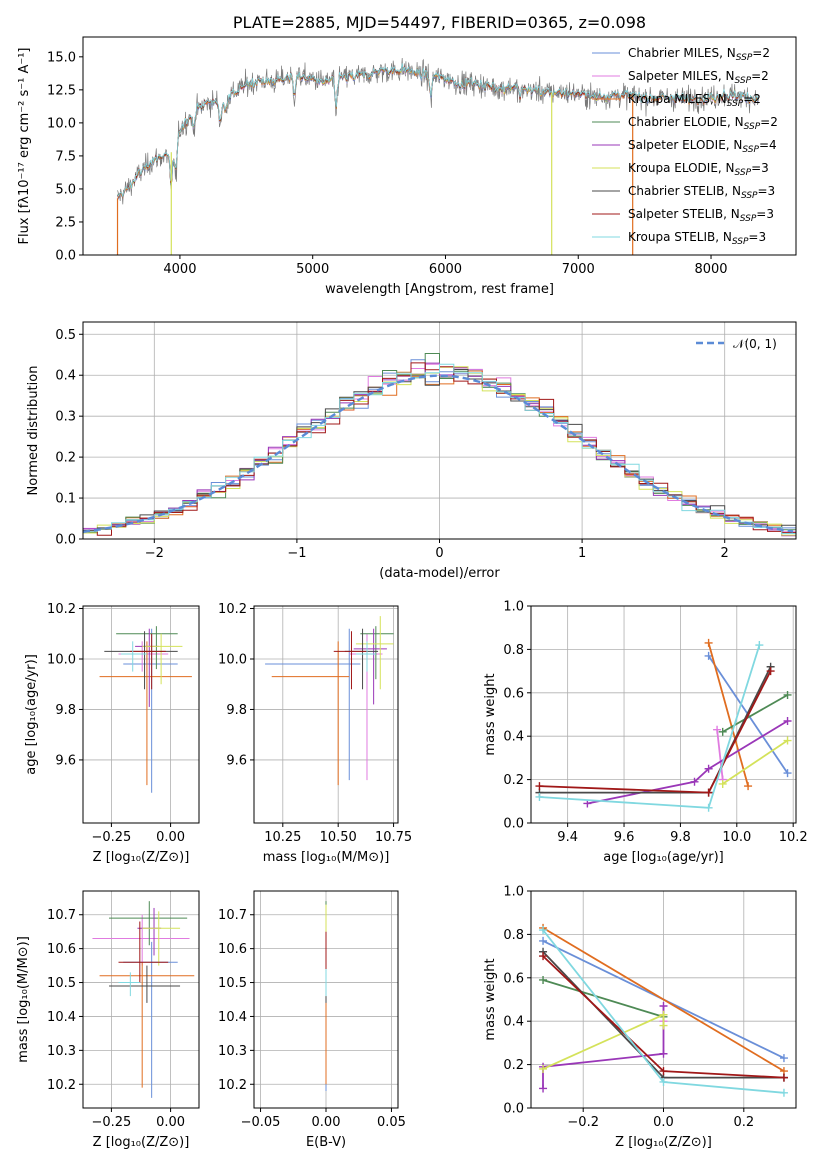 This screenshot has width=819, height=1170. What do you see at coordinates (490, 714) in the screenshot?
I see `weight-vs-age-ylabel: mass weight` at bounding box center [490, 714].